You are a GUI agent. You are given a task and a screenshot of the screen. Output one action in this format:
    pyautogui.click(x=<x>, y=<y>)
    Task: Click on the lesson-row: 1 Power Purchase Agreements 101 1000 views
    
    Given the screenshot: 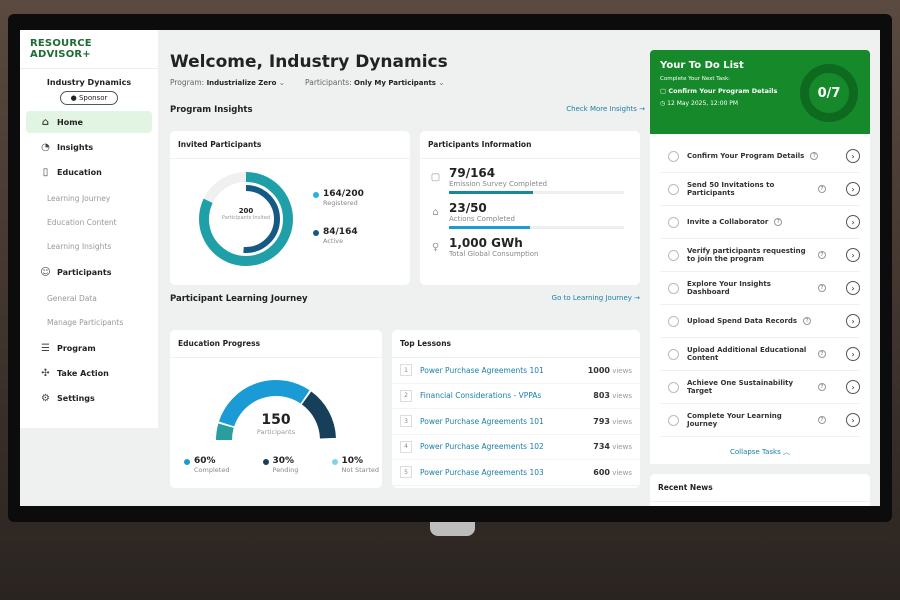 What is the action you would take?
    pyautogui.click(x=516, y=371)
    